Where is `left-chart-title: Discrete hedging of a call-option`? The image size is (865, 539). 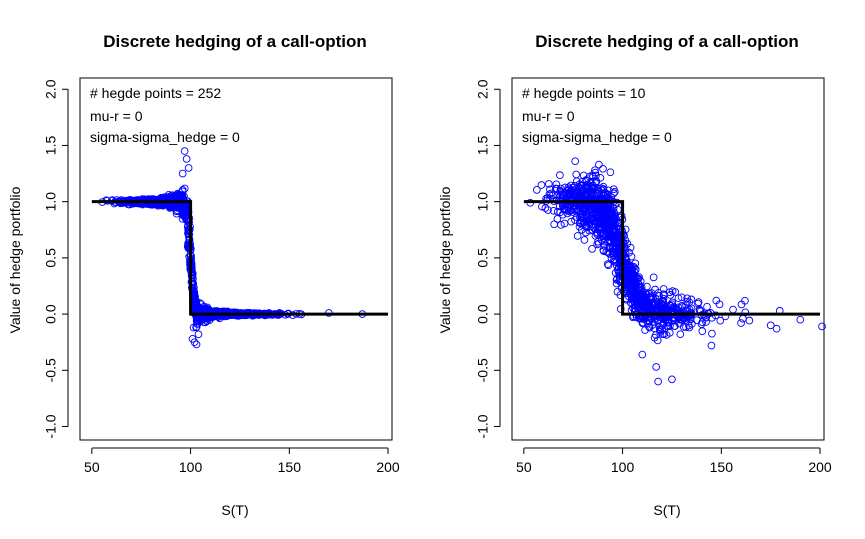
left-chart-title: Discrete hedging of a call-option is located at coordinates (235, 41).